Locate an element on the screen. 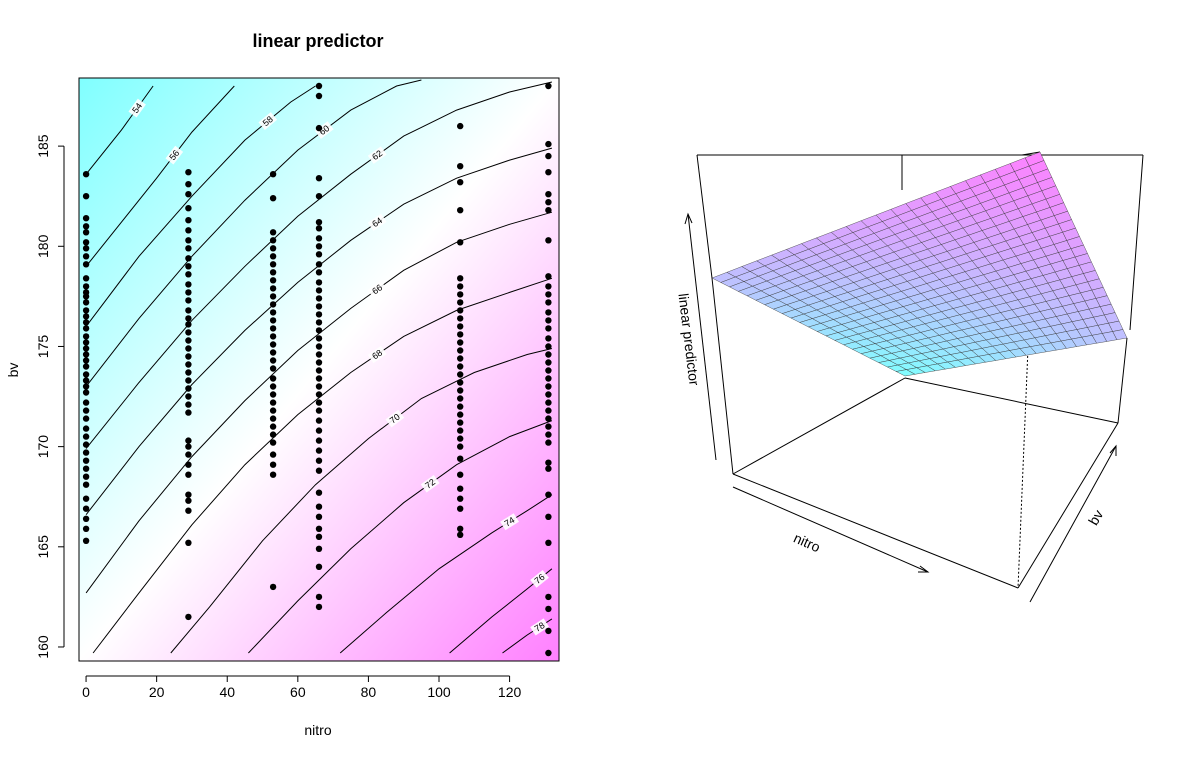  chart-title: linear predictor is located at coordinates (317, 41).